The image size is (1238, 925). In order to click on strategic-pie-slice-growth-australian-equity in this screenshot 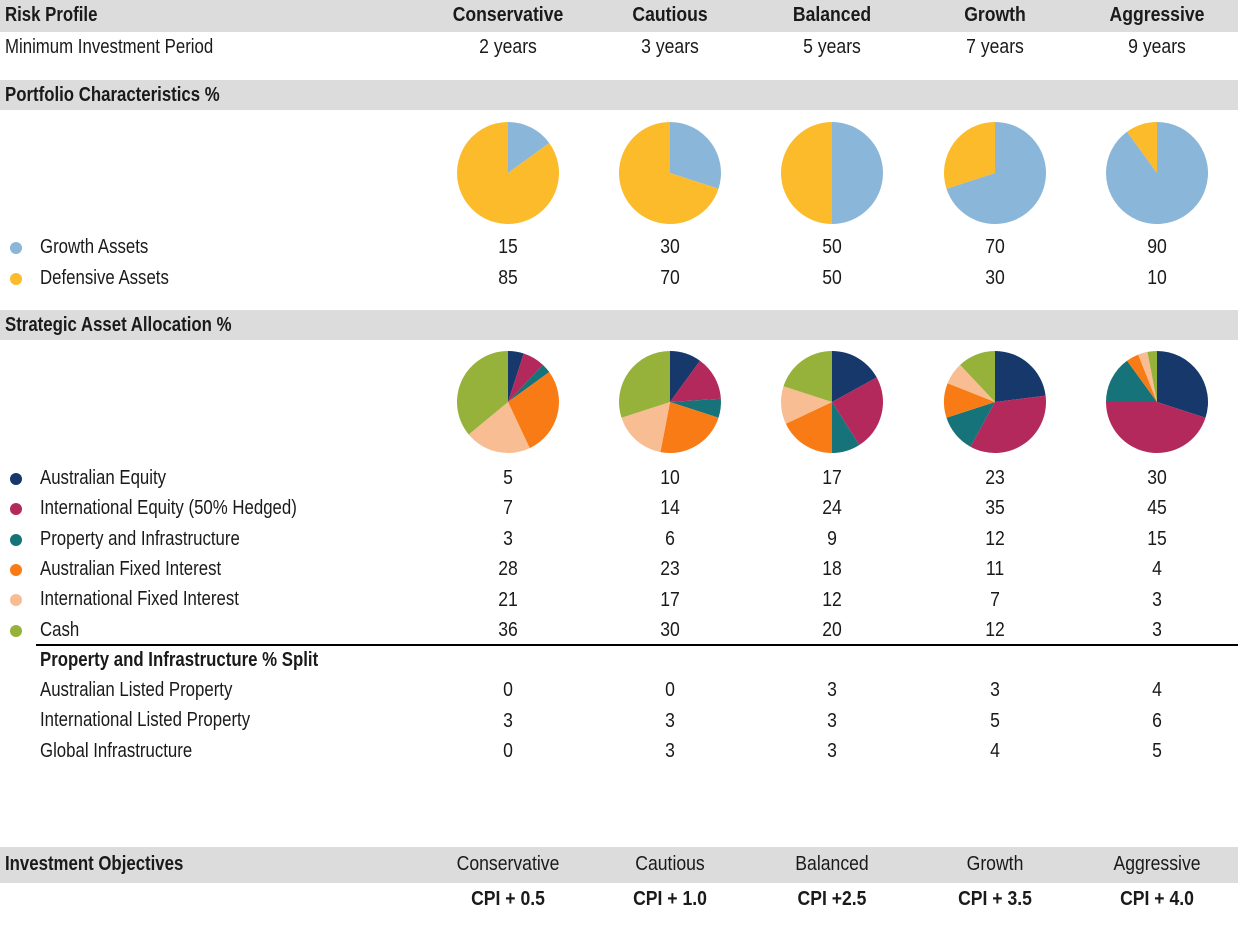, I will do `click(1020, 376)`.